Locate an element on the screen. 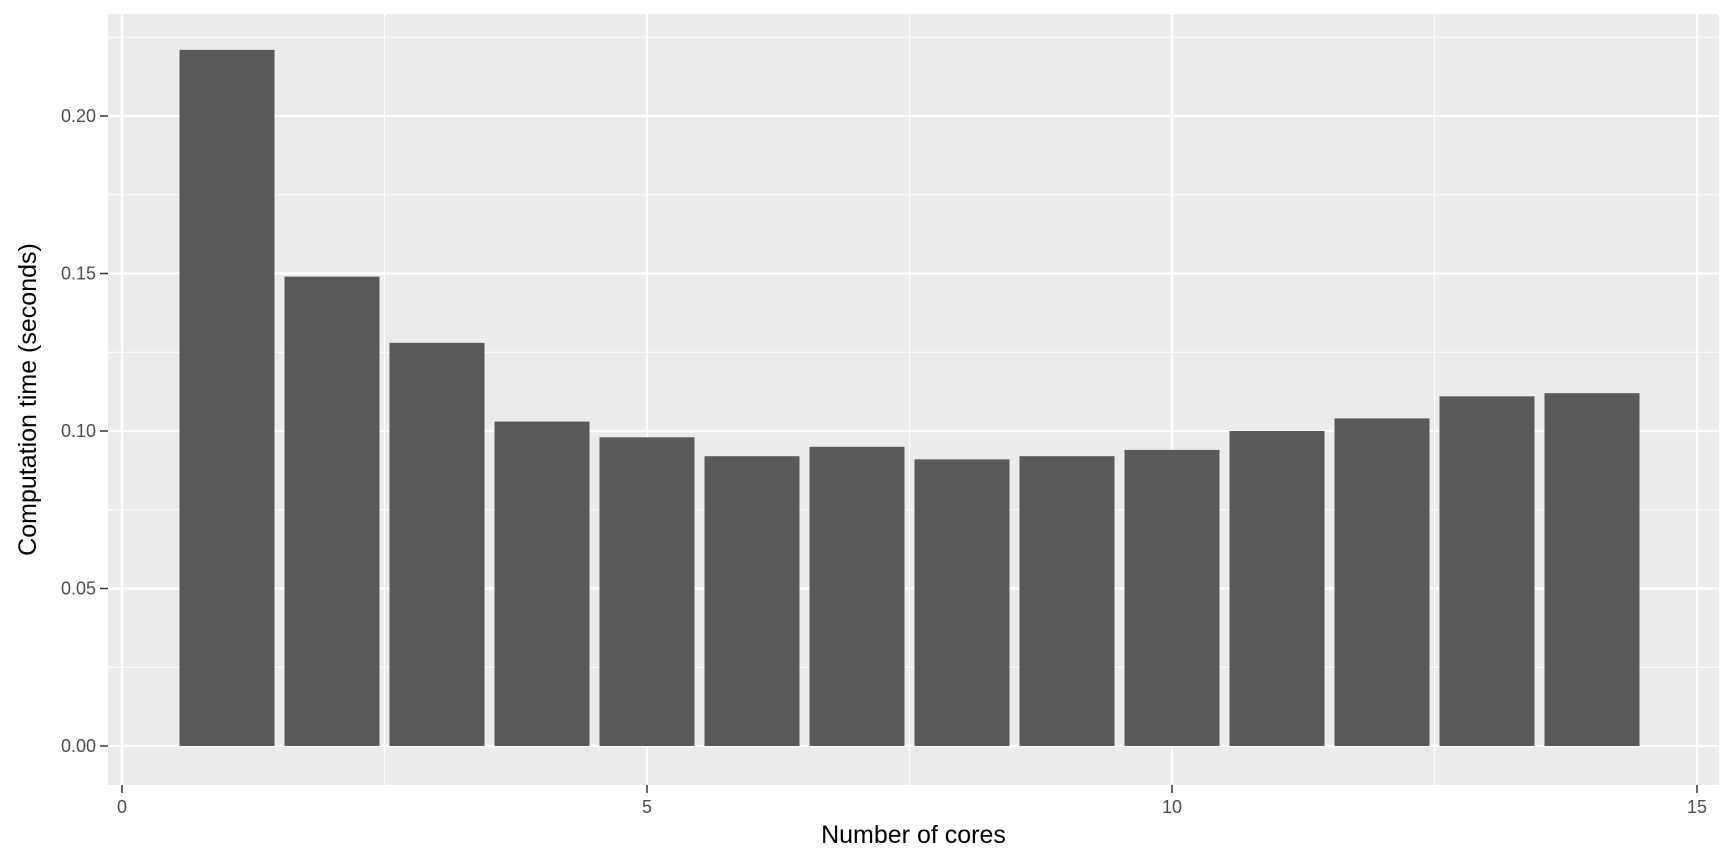 The width and height of the screenshot is (1728, 865). x-tick-label: 0 is located at coordinates (122, 807).